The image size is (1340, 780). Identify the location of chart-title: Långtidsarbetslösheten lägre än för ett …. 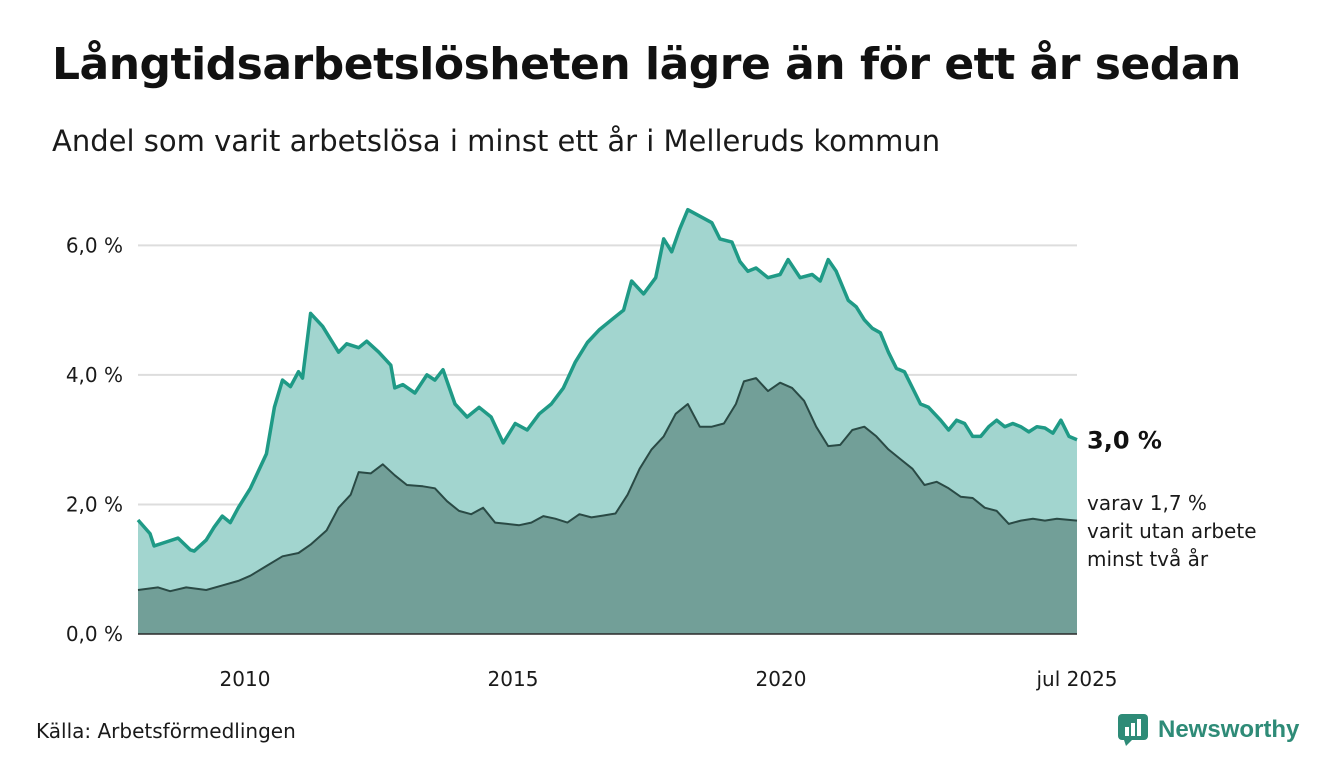
(646, 64).